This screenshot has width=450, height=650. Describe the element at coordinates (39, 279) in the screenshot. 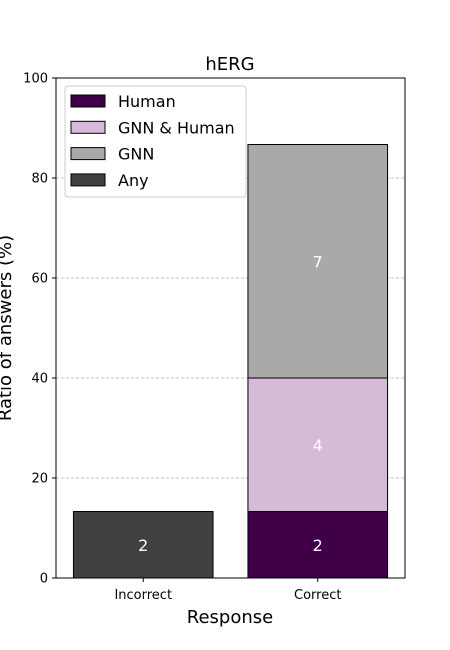

I see `y-tick-label: 60` at that location.